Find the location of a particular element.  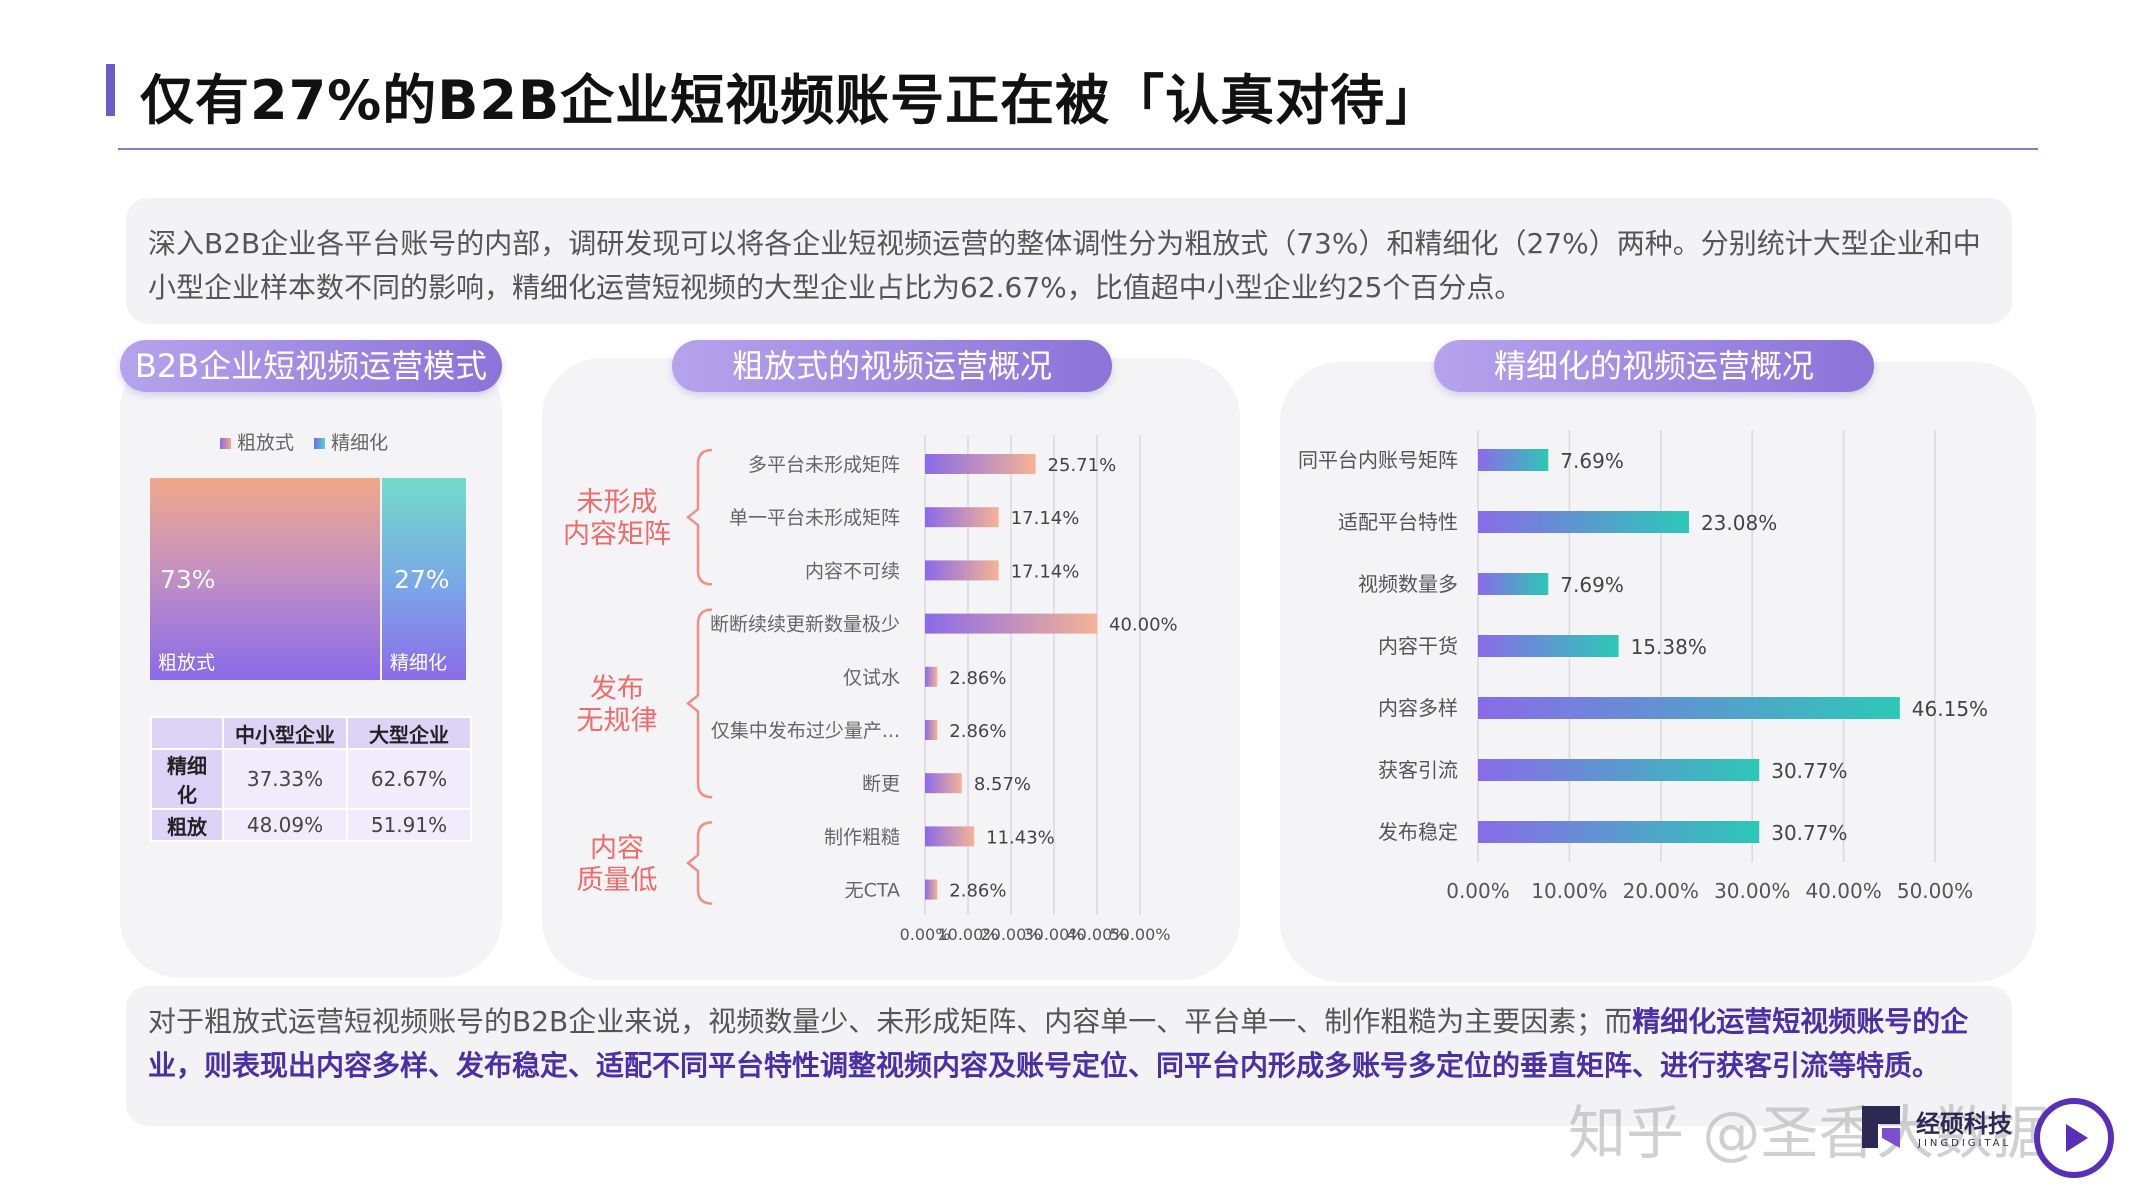

treemap-label-fine: 精细化 is located at coordinates (419, 663).